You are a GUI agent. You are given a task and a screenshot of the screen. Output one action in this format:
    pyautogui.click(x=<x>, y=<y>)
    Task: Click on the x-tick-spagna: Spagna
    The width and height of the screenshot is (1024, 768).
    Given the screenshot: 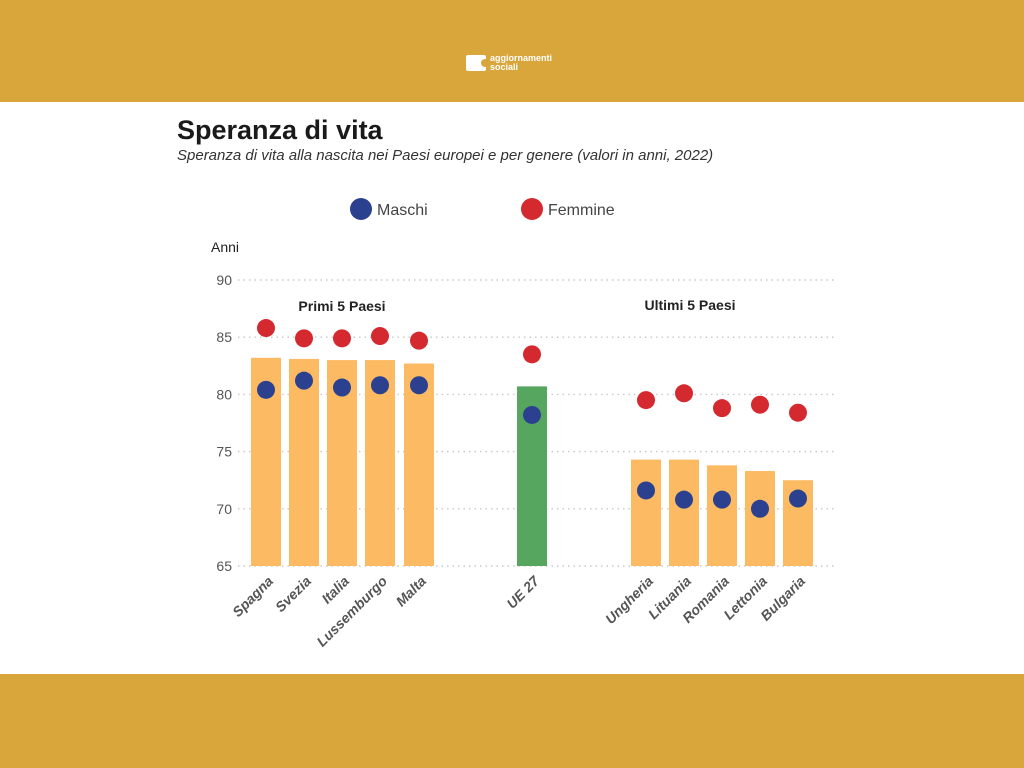 What is the action you would take?
    pyautogui.click(x=252, y=596)
    